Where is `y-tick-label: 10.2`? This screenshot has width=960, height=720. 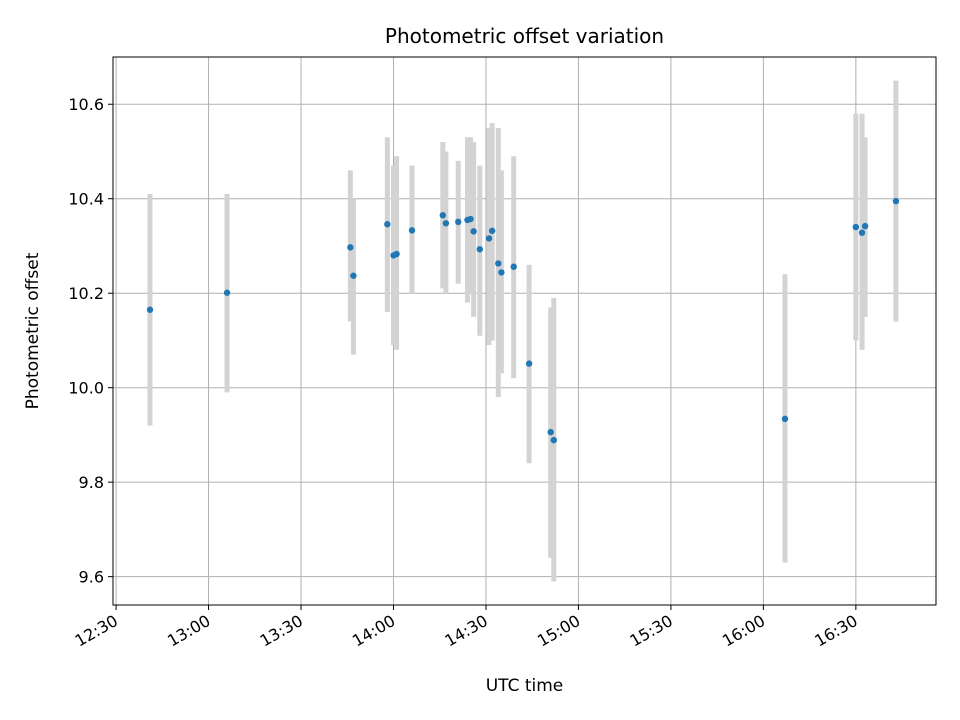
y-tick-label: 10.2 is located at coordinates (86, 293).